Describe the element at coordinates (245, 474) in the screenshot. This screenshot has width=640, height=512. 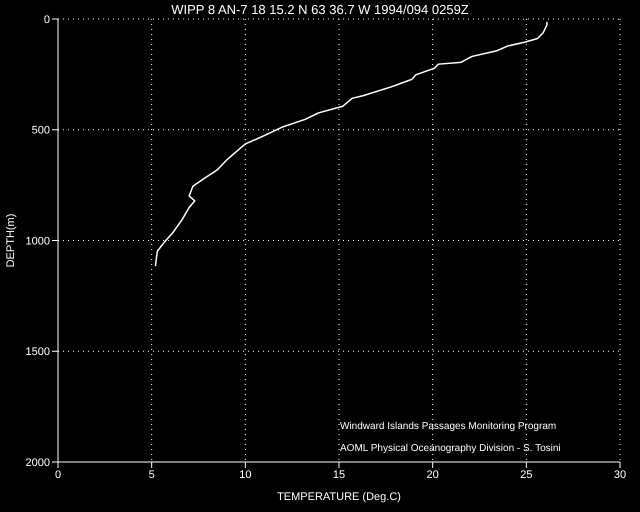
I see `x-tick-label: 10` at that location.